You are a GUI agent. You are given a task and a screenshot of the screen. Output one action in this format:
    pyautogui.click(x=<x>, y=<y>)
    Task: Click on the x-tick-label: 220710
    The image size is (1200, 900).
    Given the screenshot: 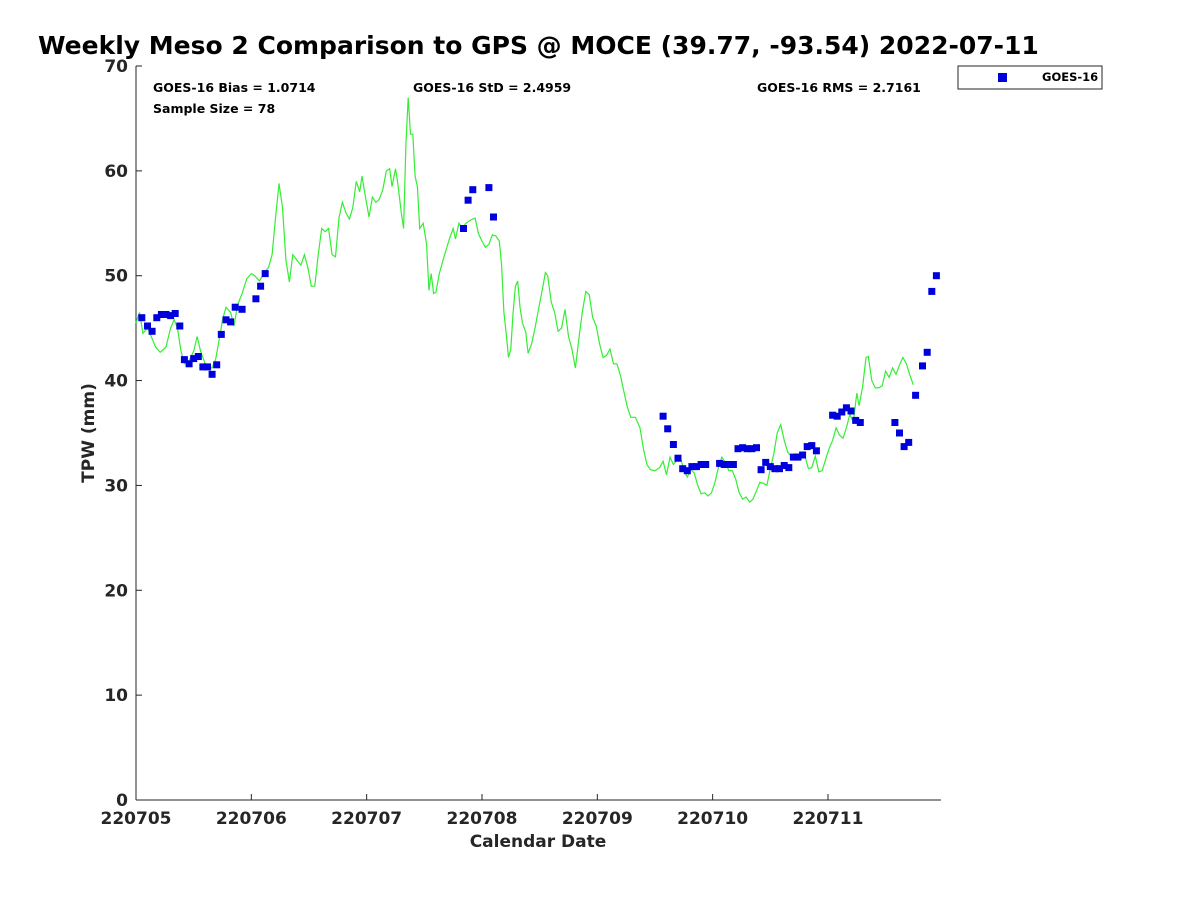 What is the action you would take?
    pyautogui.click(x=712, y=819)
    